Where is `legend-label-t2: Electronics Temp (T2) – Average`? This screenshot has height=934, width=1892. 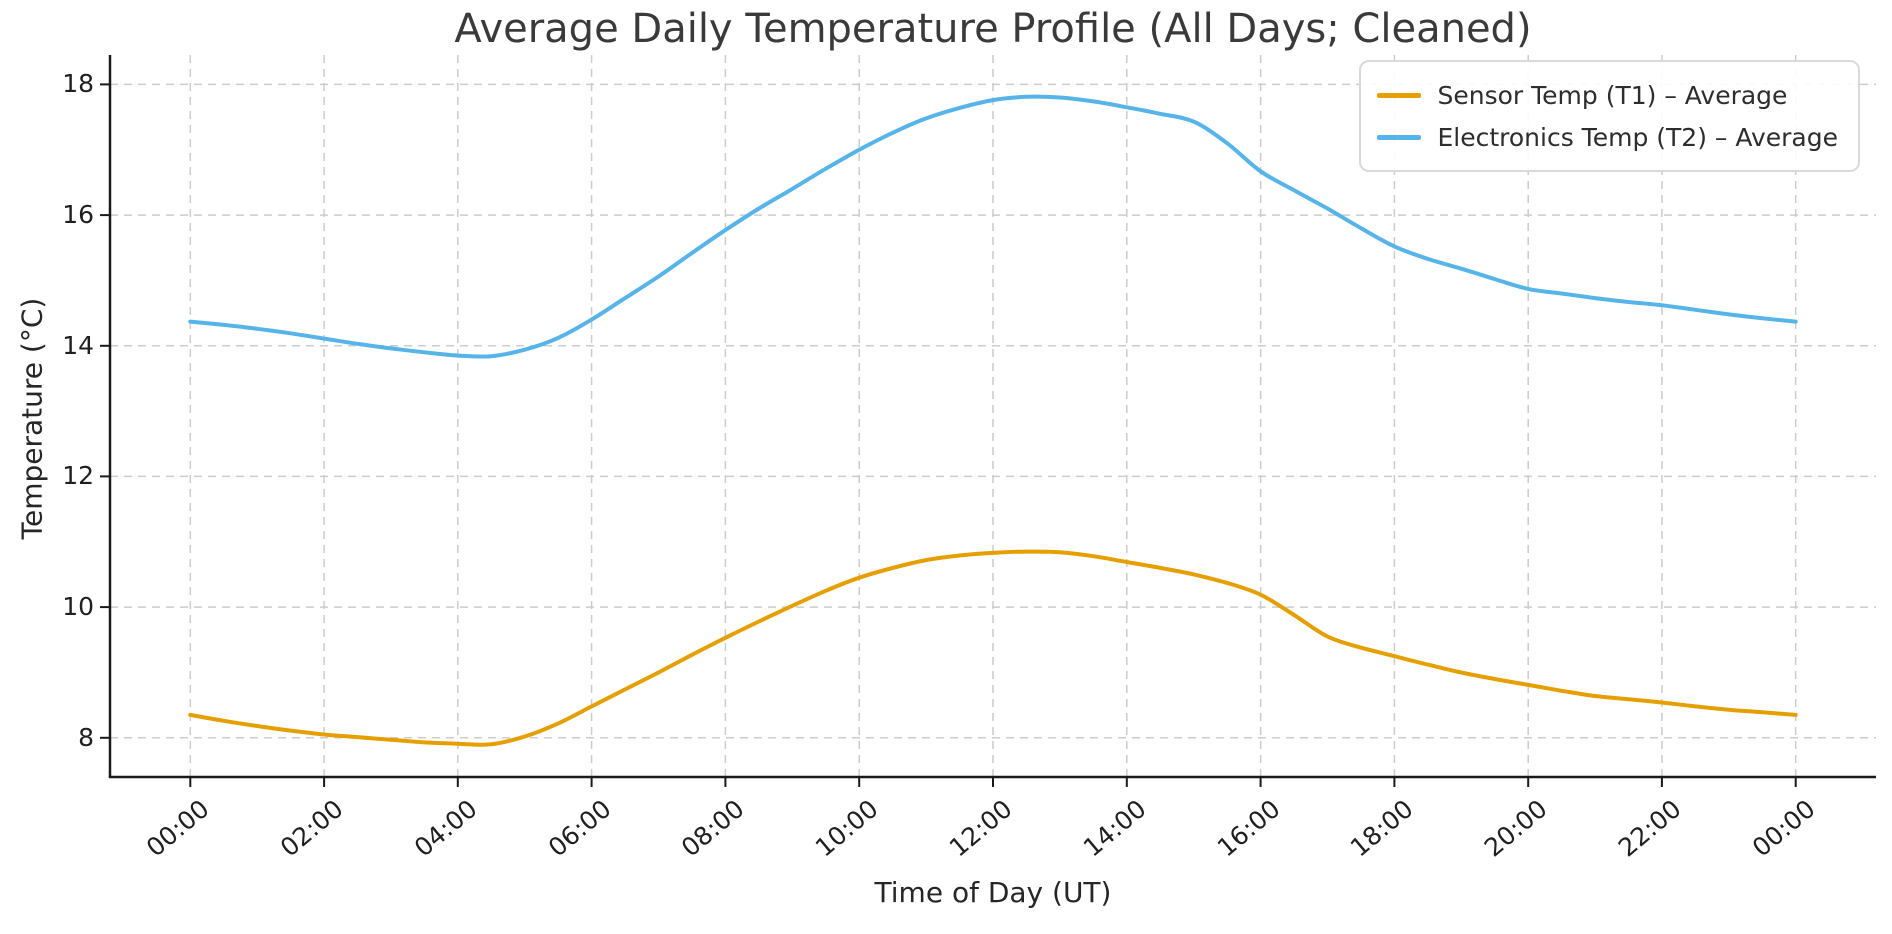 legend-label-t2: Electronics Temp (T2) – Average is located at coordinates (1637, 137).